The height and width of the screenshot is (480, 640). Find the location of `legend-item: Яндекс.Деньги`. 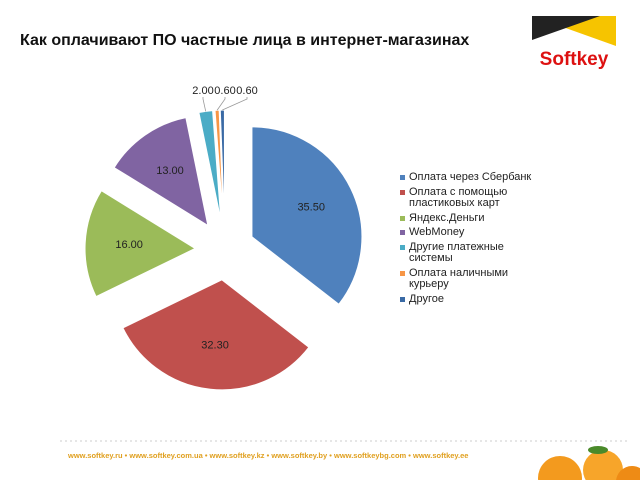

legend-item: Яндекс.Деньги is located at coordinates (469, 218).